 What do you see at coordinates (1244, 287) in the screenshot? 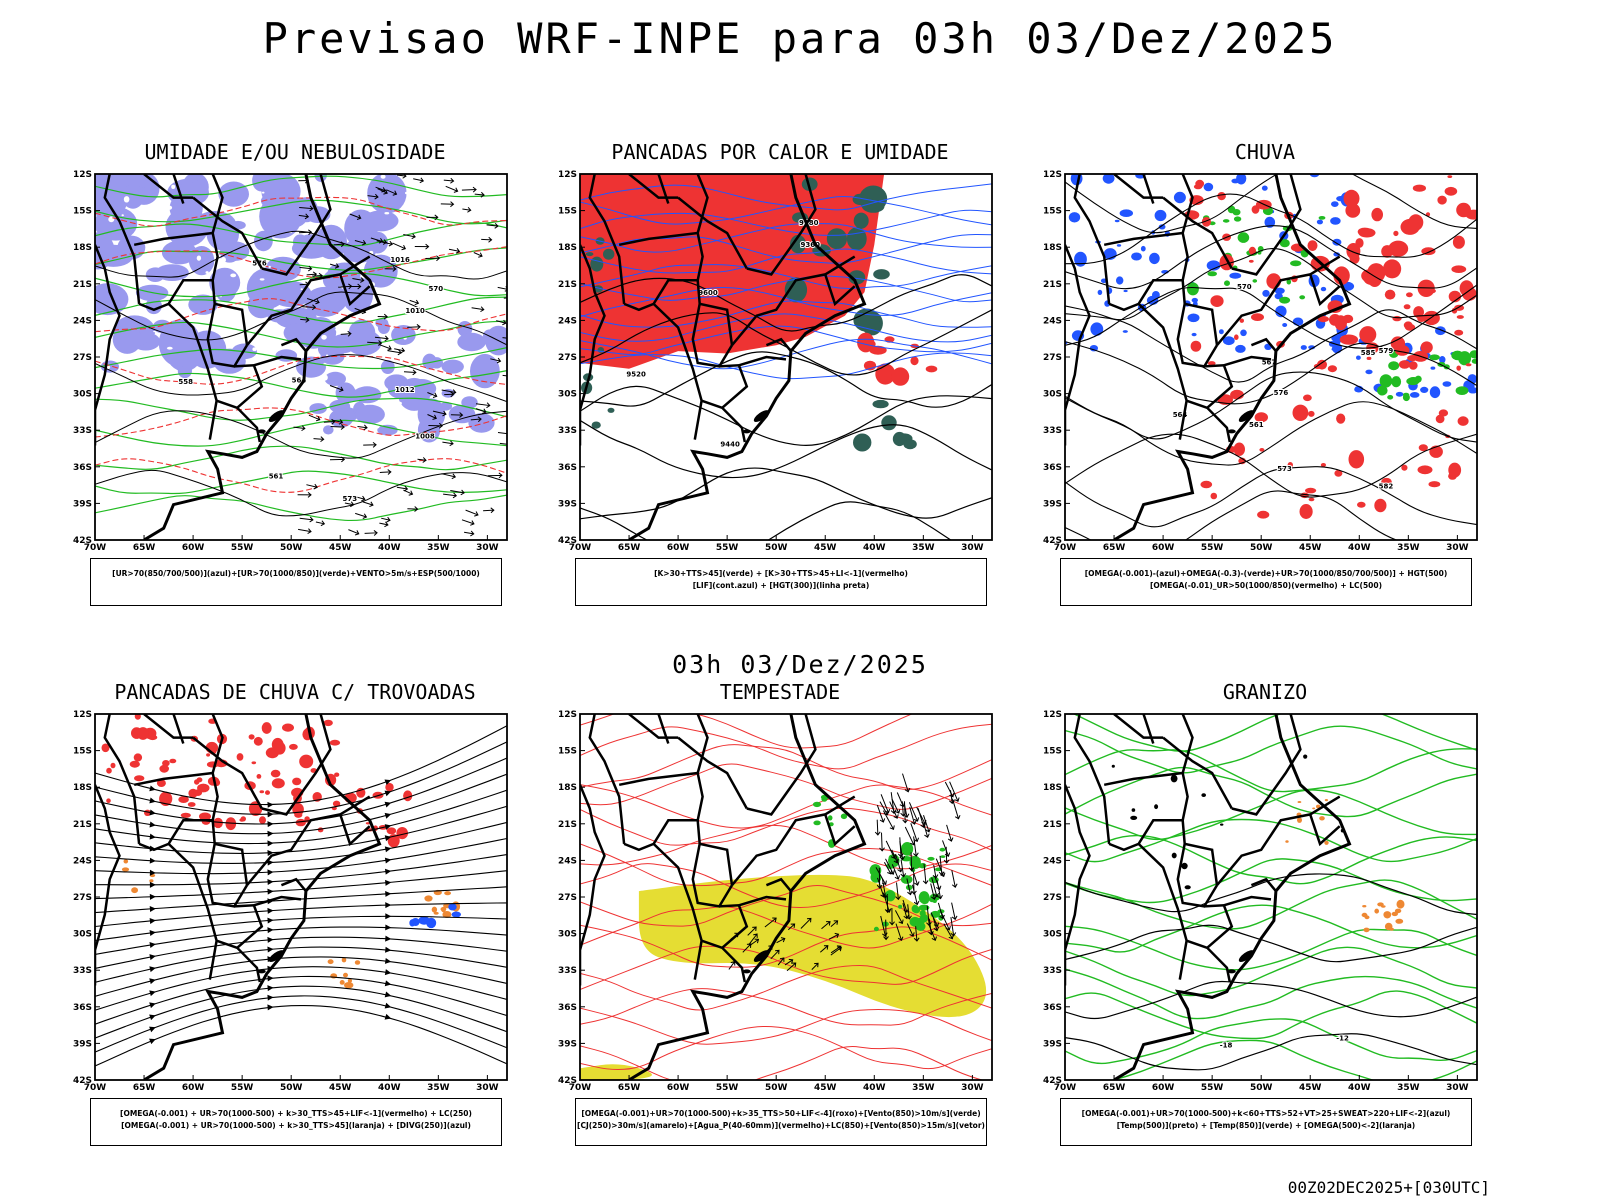
I see `contour-label: 570` at bounding box center [1244, 287].